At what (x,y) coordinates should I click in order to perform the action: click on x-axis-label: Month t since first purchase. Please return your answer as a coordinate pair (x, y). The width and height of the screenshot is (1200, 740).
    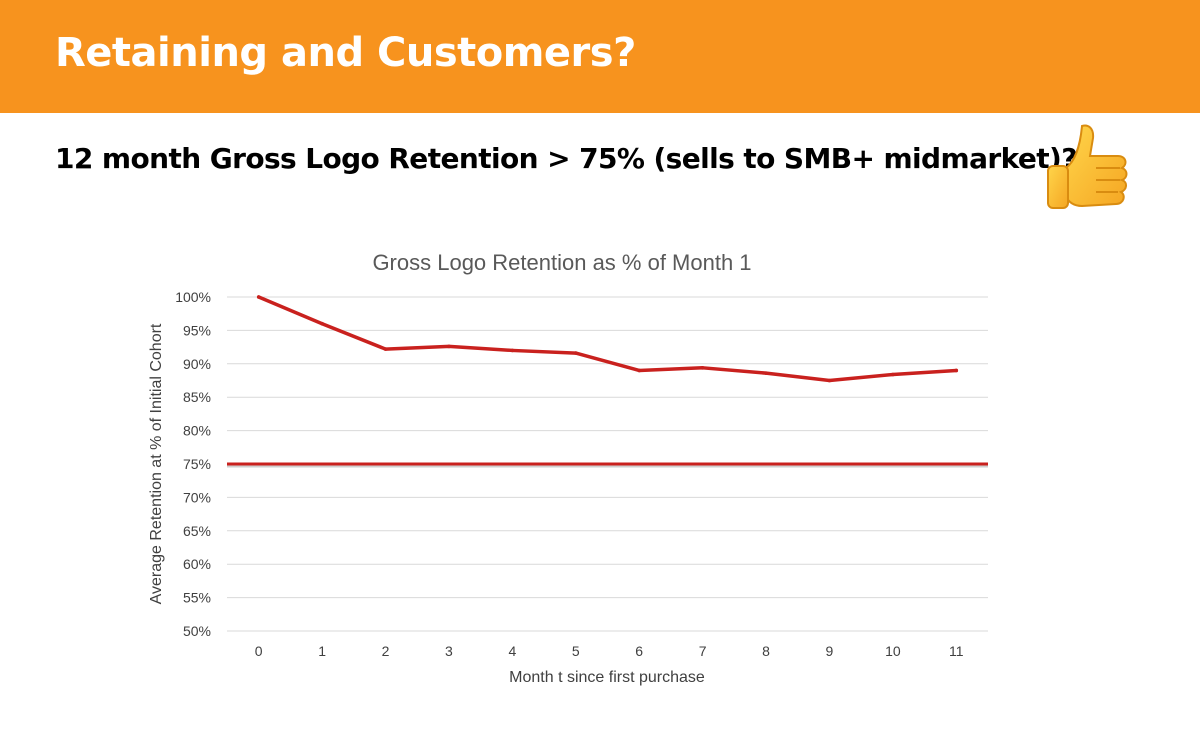
    Looking at the image, I should click on (607, 677).